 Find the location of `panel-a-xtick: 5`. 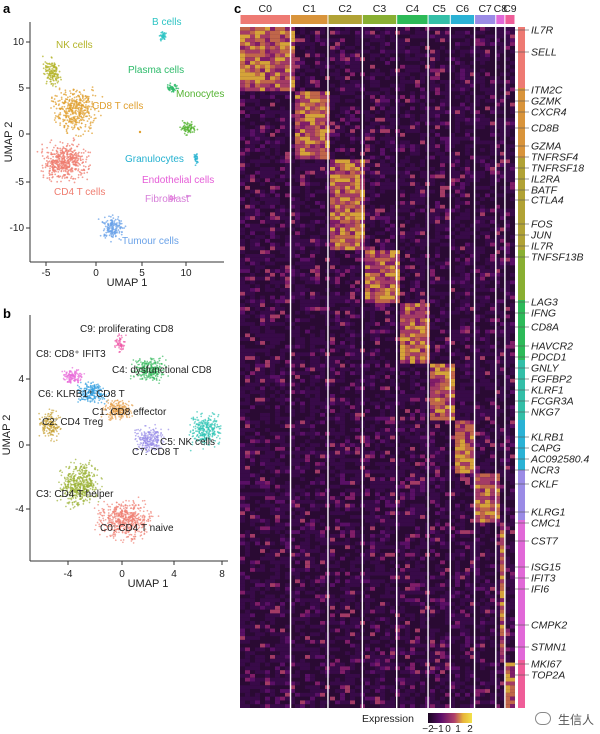

panel-a-xtick: 5 is located at coordinates (142, 273).